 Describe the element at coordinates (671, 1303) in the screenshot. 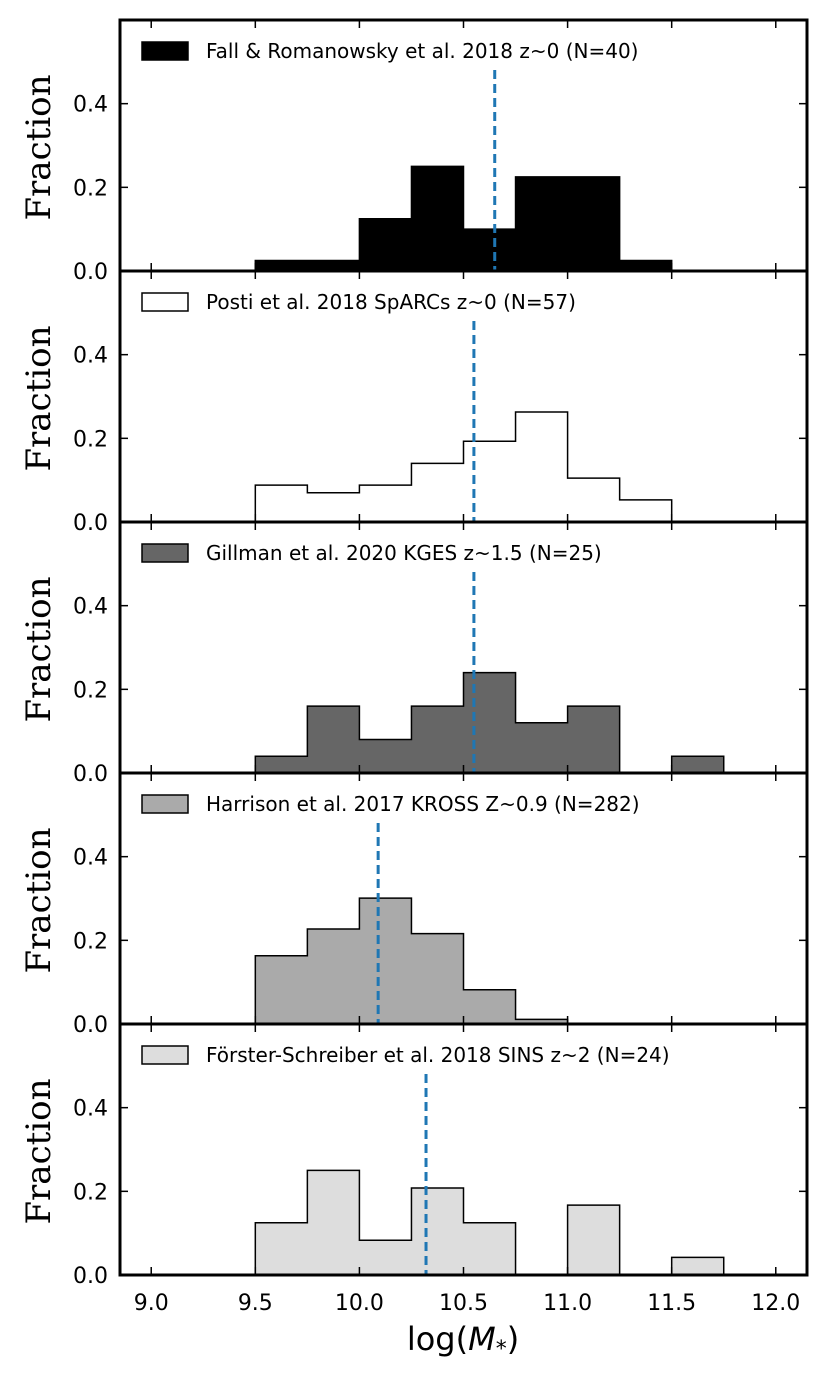

I see `x-tick-label: 11.5` at that location.